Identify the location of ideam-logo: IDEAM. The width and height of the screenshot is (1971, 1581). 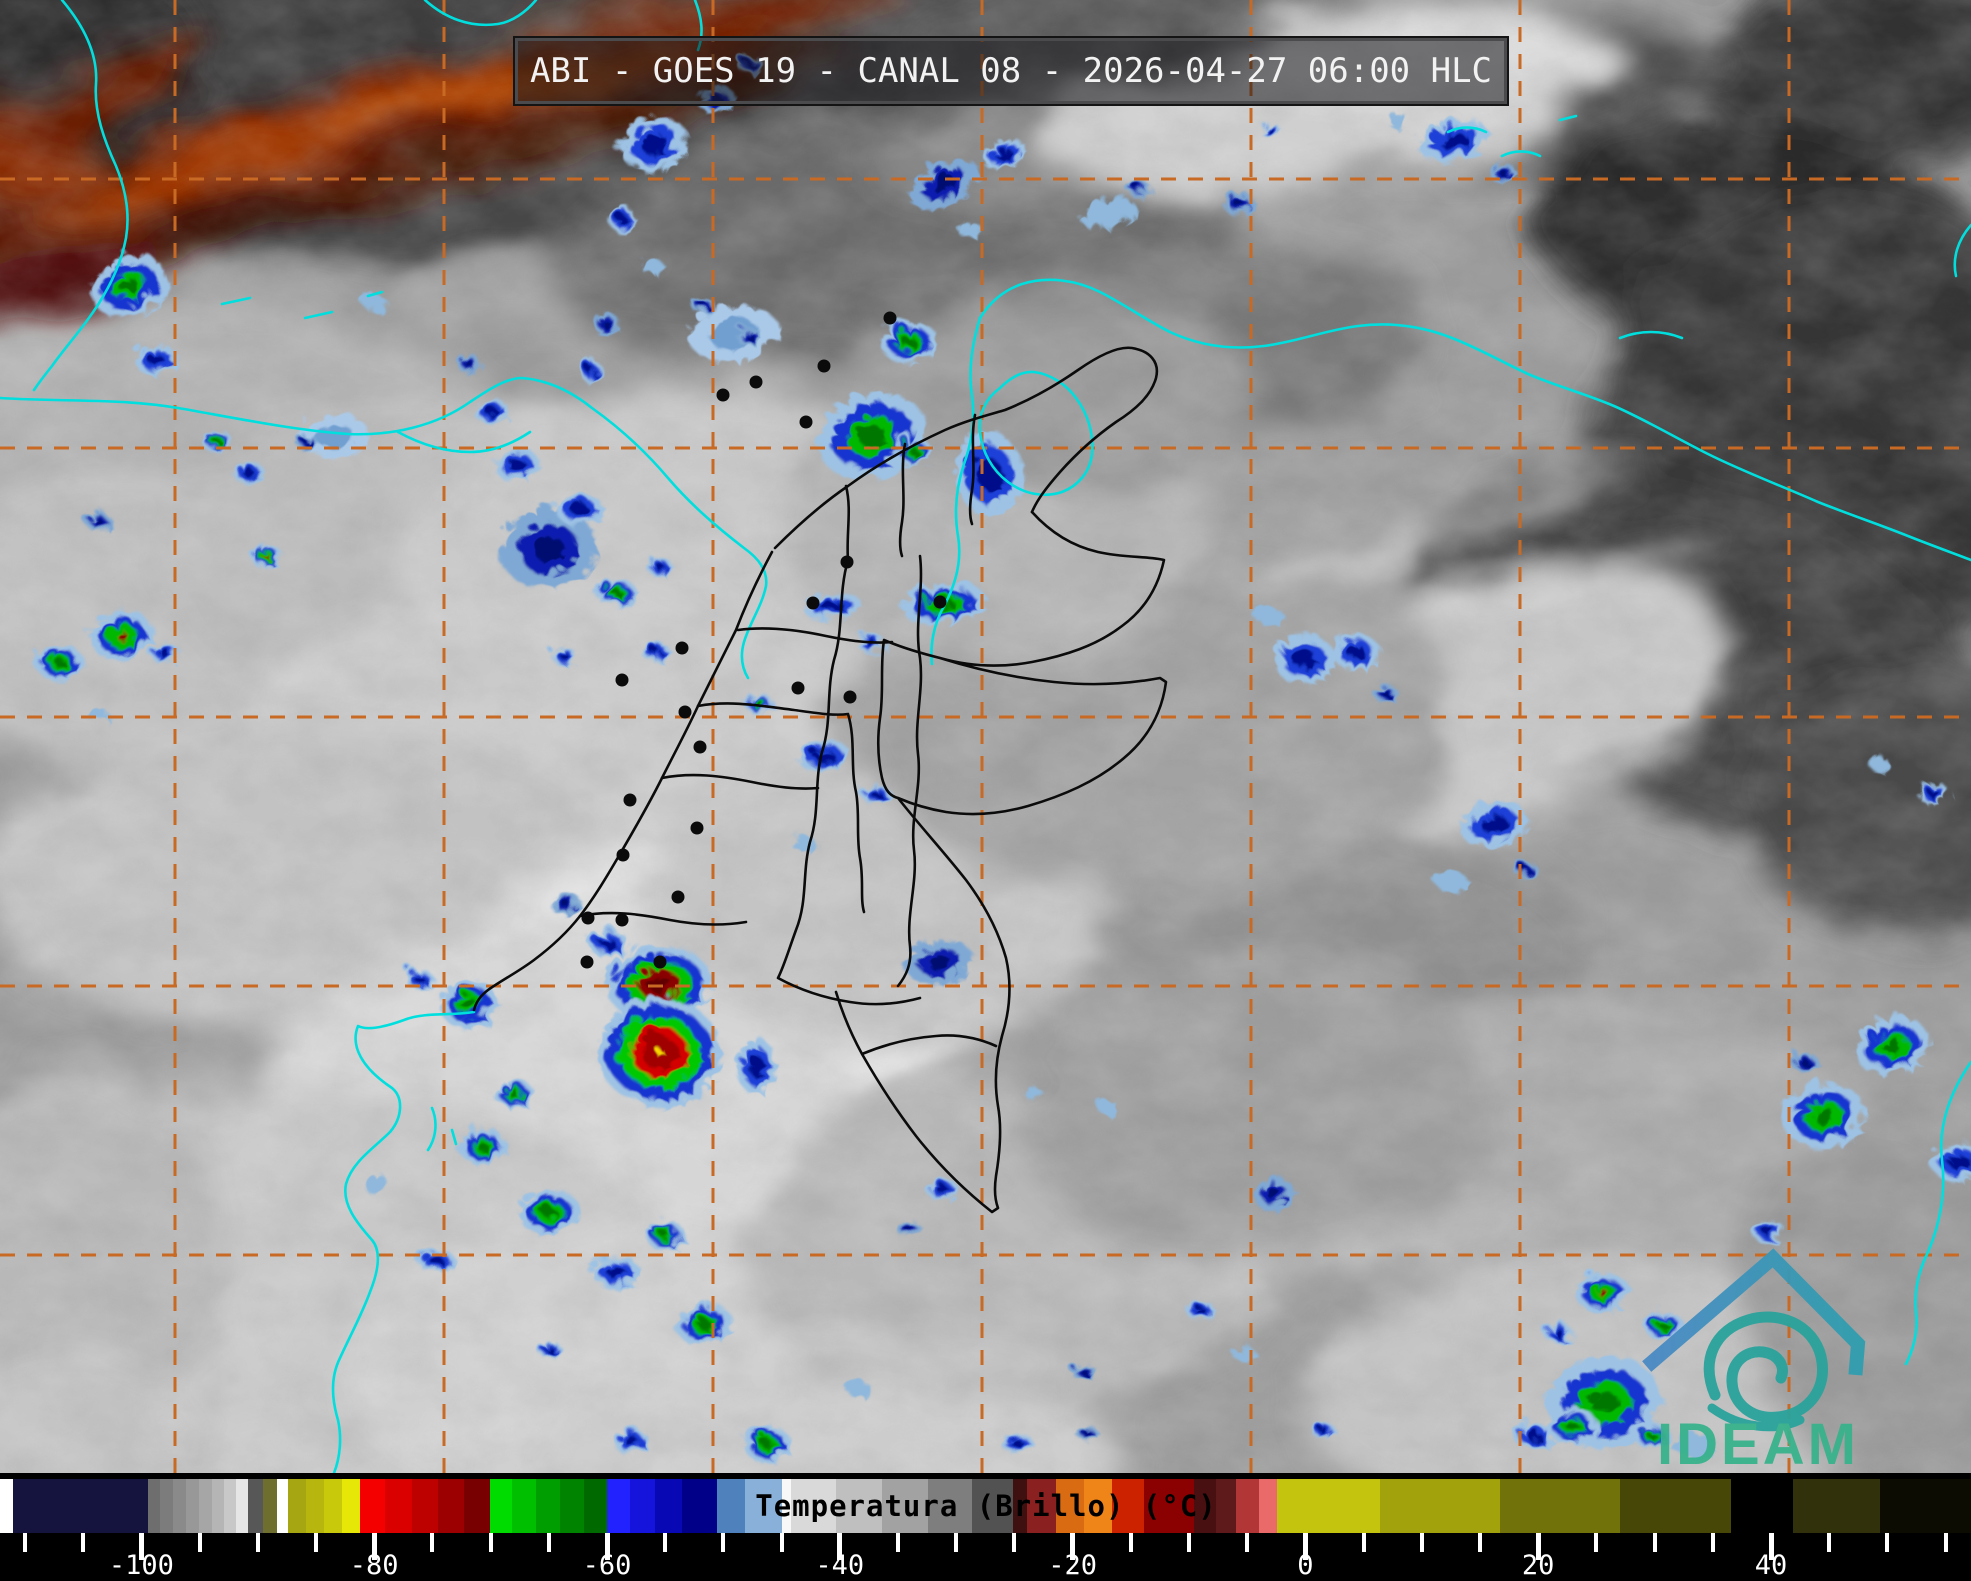
(1754, 1360).